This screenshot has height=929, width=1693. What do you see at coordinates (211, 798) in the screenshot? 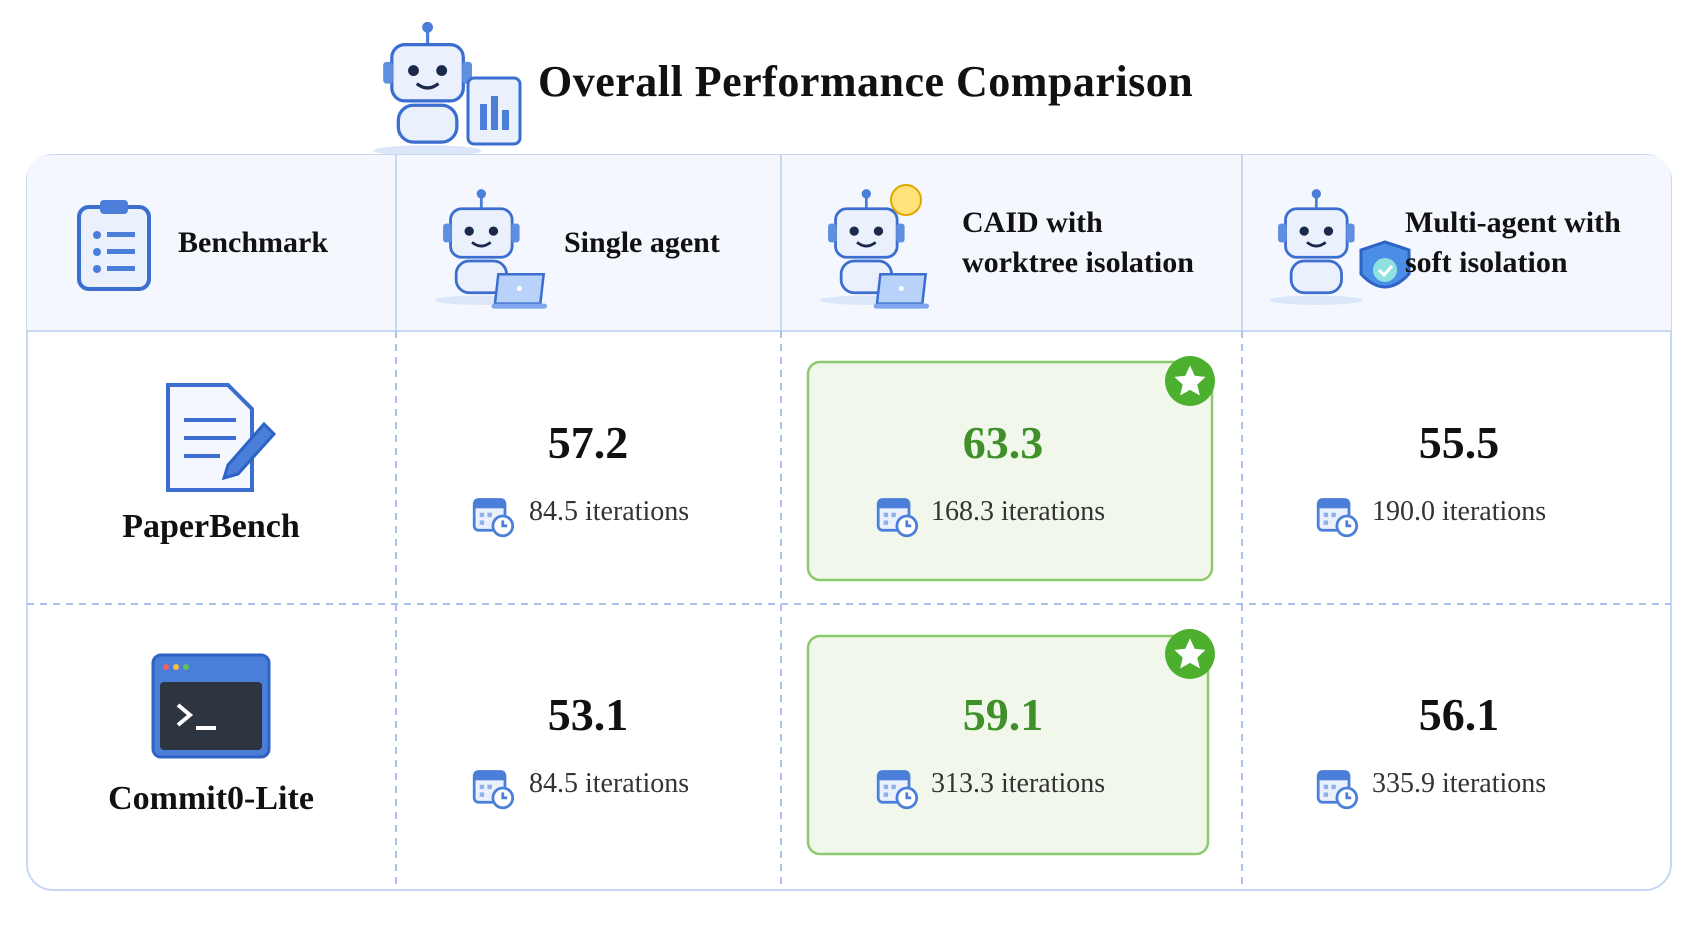
I see `benchmark-name: Commit0-Lite` at bounding box center [211, 798].